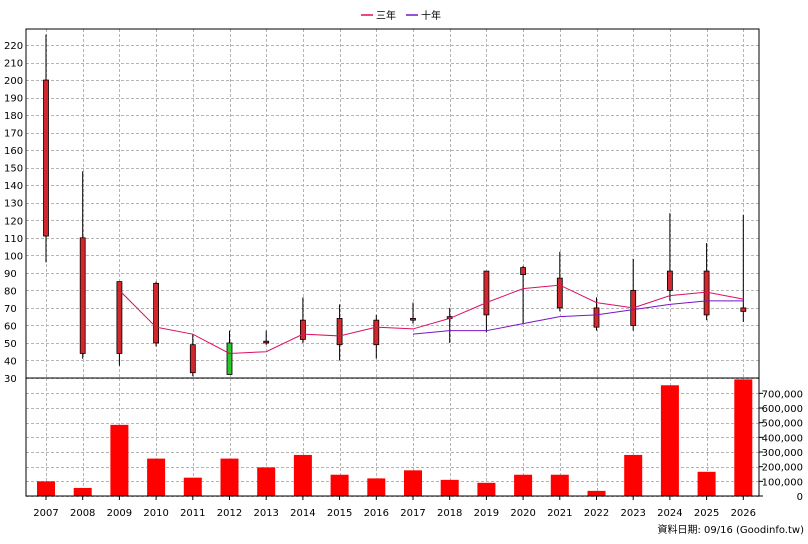 This screenshot has width=808, height=544. Describe the element at coordinates (10, 379) in the screenshot. I see `price-tick-label: 30` at that location.